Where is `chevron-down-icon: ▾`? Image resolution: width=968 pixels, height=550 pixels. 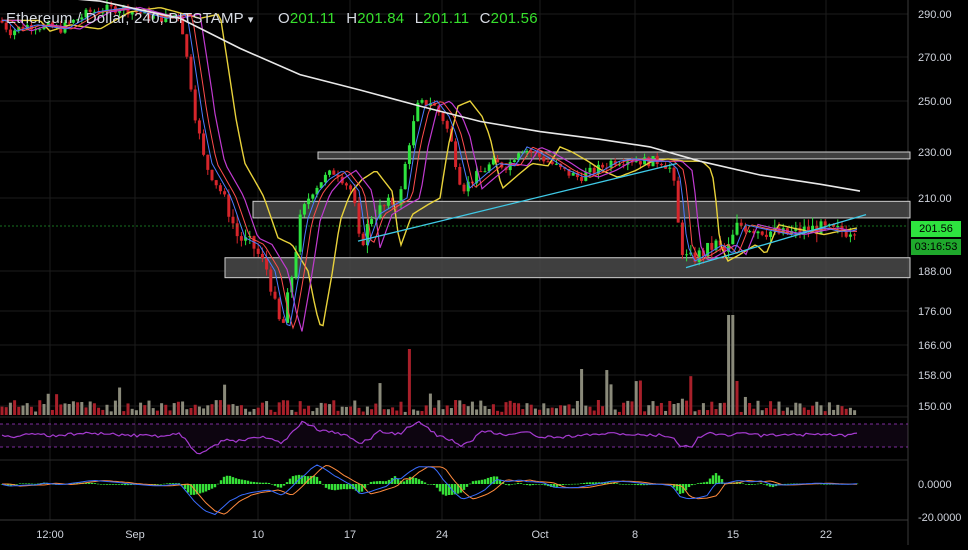
chevron-down-icon: ▾ is located at coordinates (250, 20).